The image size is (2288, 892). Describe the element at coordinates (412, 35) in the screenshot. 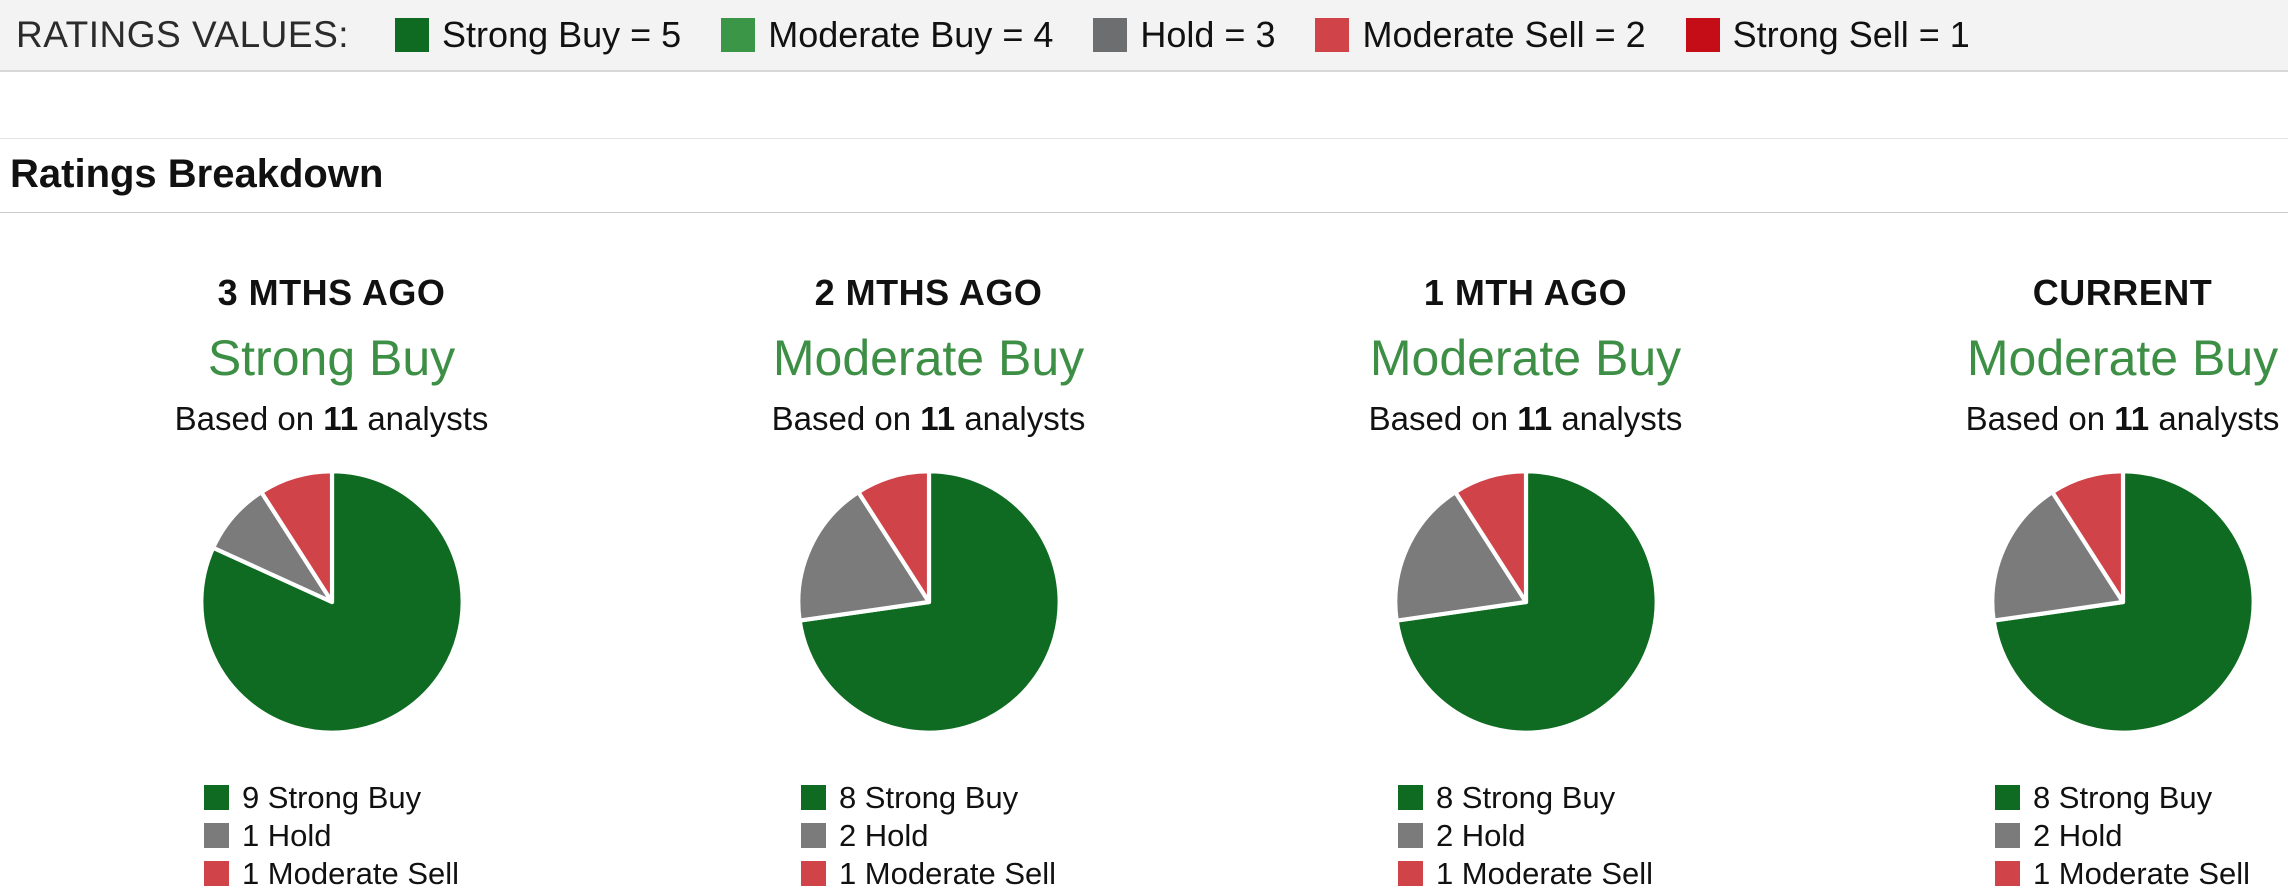

I see `strong-buy-swatch` at that location.